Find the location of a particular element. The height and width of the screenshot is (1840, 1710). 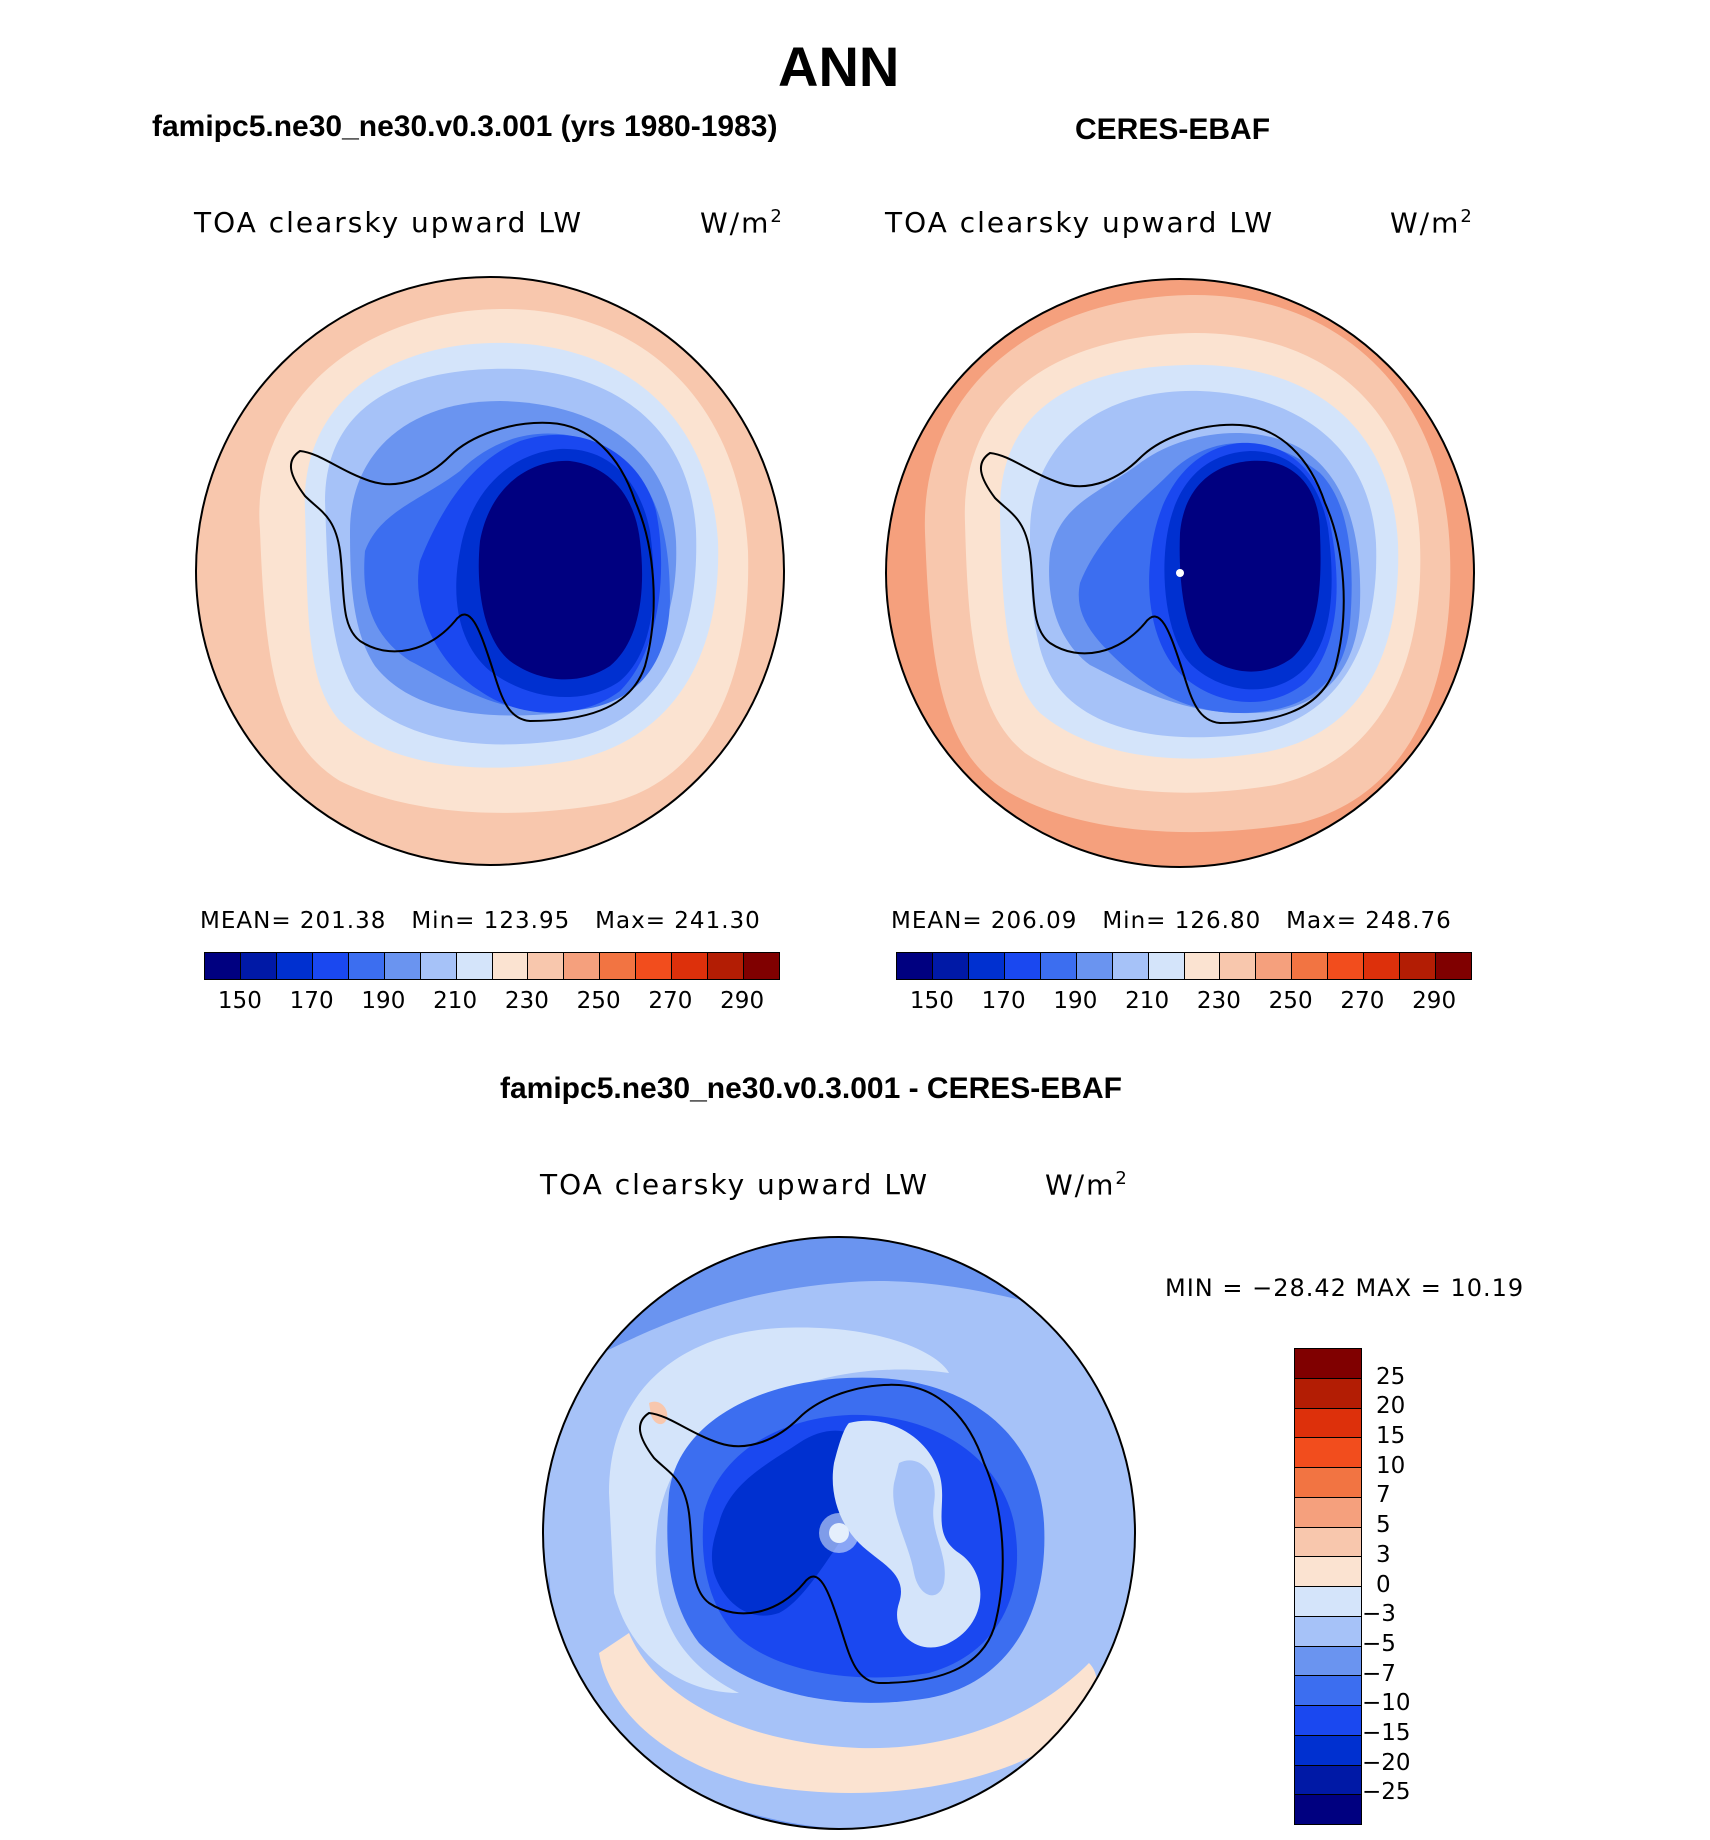

right-units-exp: 2 is located at coordinates (1467, 216).